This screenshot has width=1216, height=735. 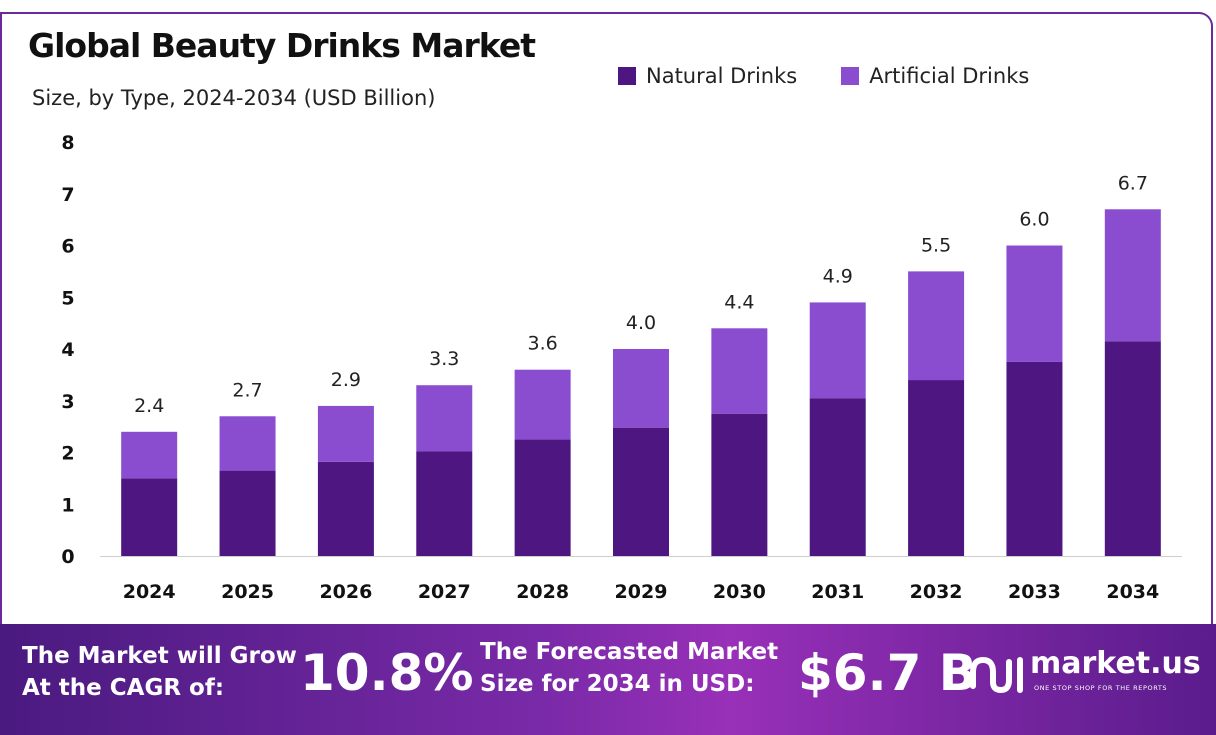 What do you see at coordinates (887, 673) in the screenshot?
I see `forecast-value: $6.7 B` at bounding box center [887, 673].